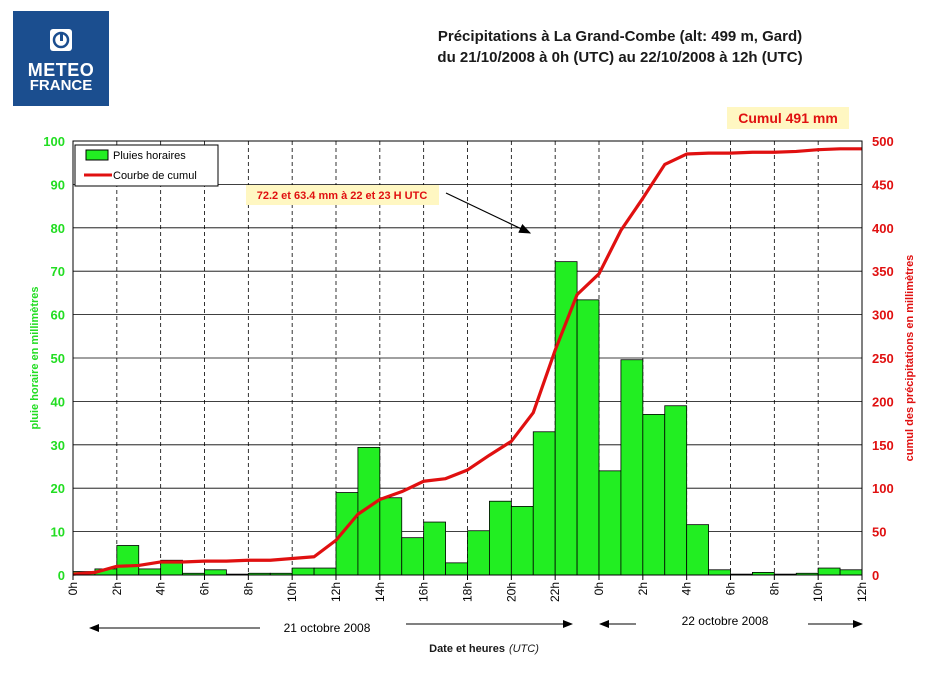  I want to click on y-right-tick-label: 50, so click(879, 532).